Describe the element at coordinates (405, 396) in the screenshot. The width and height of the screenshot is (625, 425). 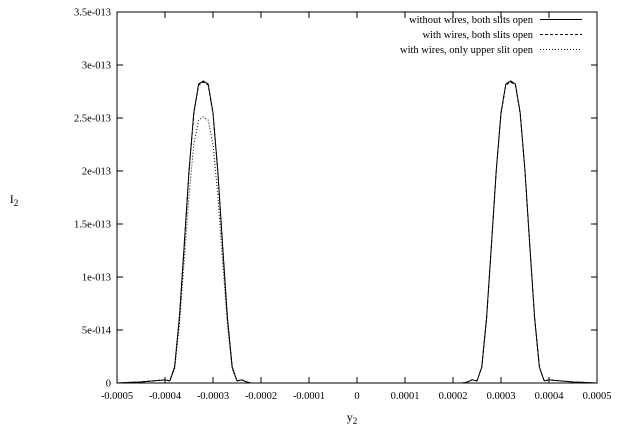
I see `x-tick-label: 0.0001` at that location.